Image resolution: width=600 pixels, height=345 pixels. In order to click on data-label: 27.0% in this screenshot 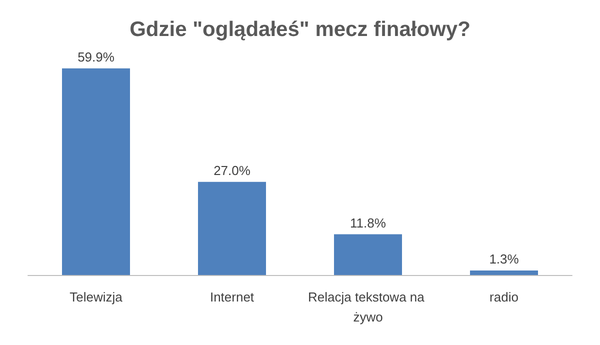, I will do `click(232, 170)`.